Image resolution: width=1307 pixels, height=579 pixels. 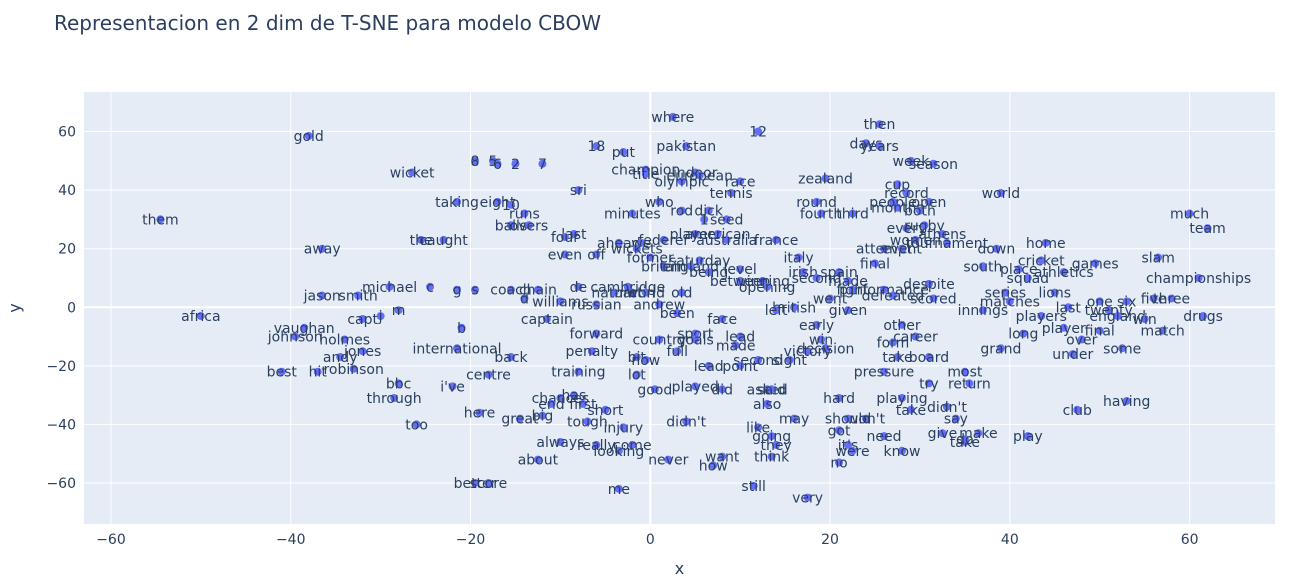 I want to click on data-point: should, so click(x=848, y=420).